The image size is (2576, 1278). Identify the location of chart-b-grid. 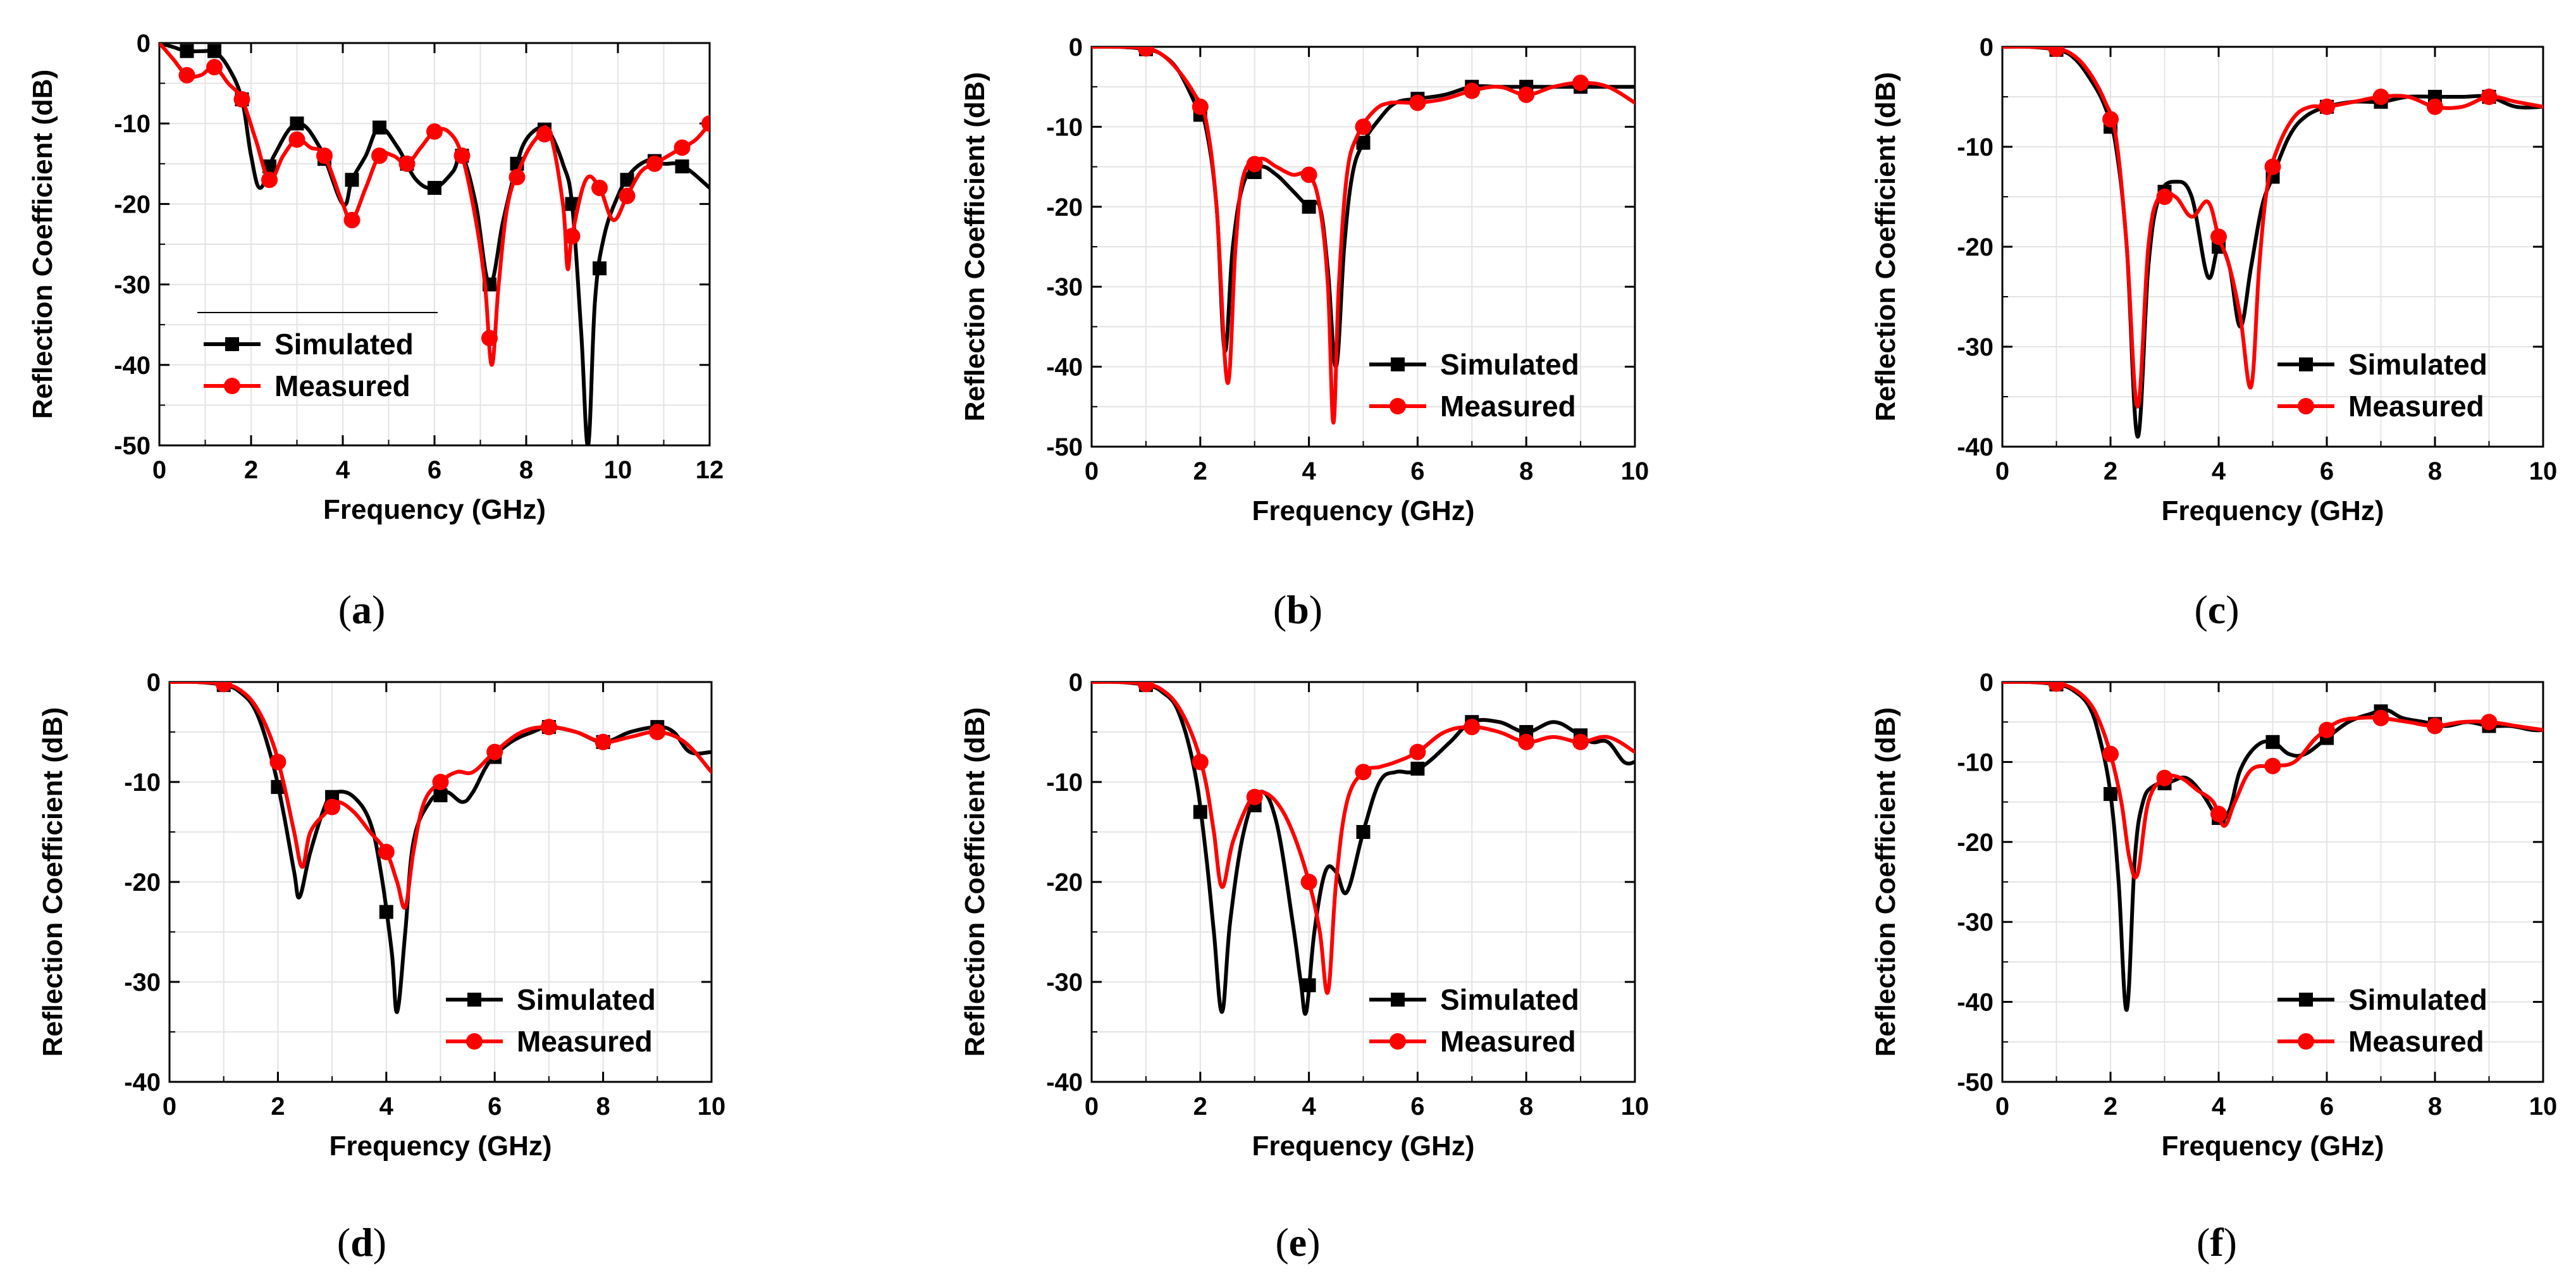
(1363, 246).